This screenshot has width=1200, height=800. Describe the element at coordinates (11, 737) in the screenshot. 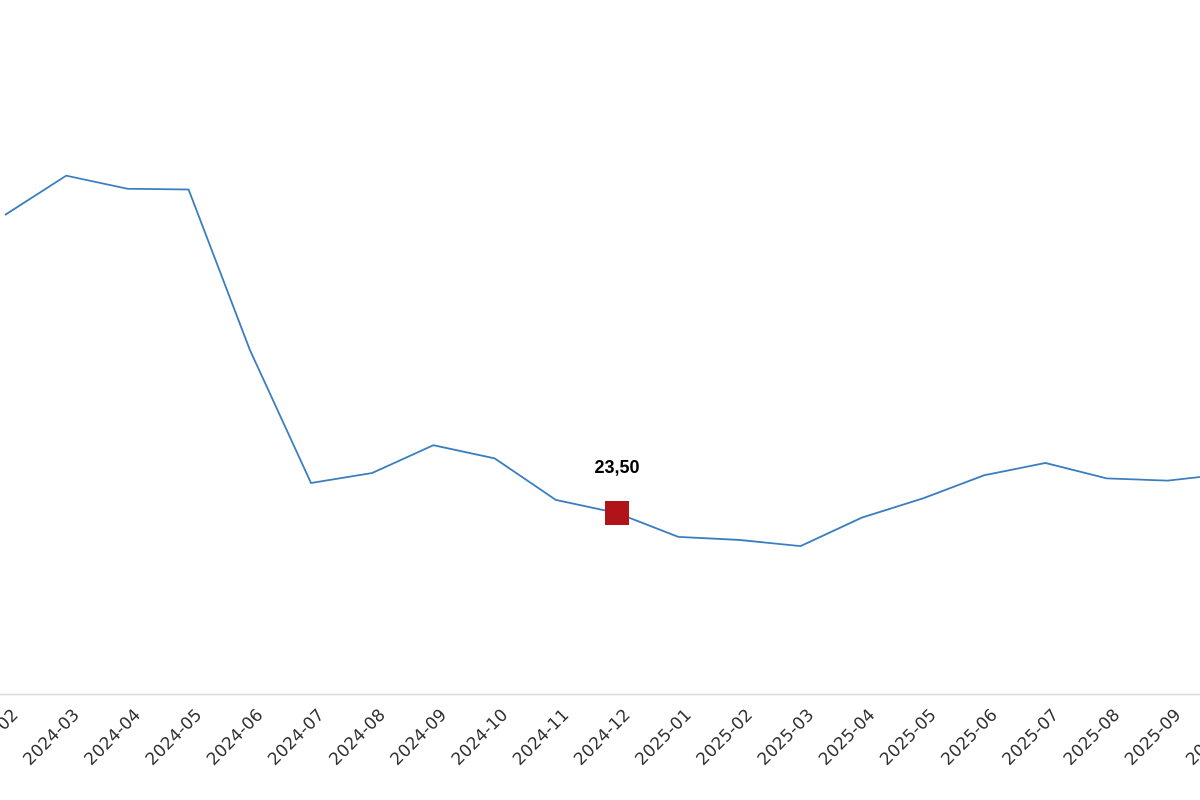

I see `x-tick-label: 2024-02` at that location.